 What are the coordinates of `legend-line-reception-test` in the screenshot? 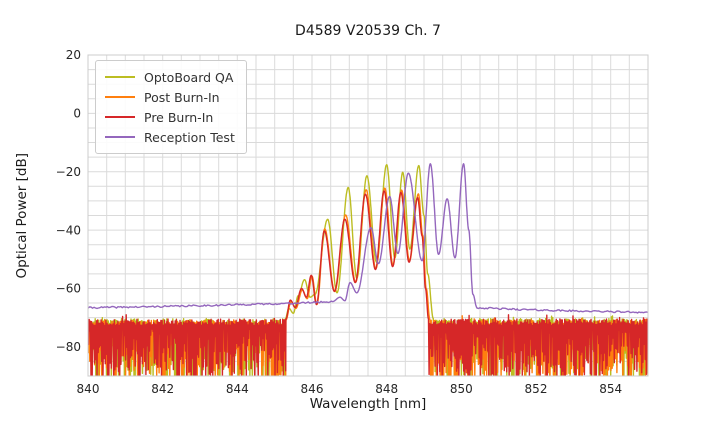 It's located at (120, 137).